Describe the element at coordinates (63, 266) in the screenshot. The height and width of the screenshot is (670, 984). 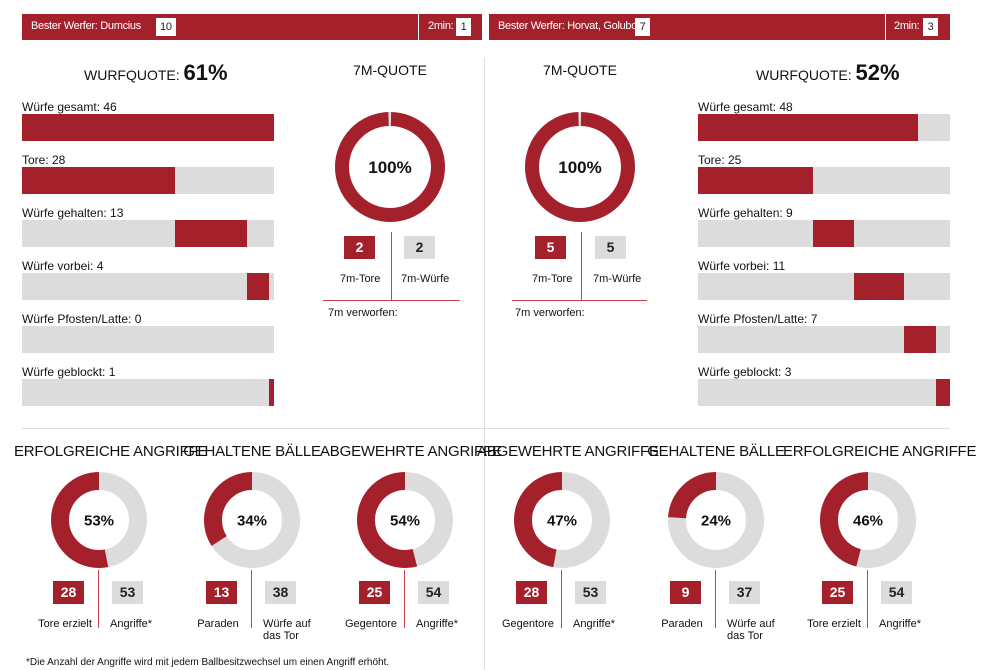
I see `left-bar-label: Würfe vorbei: 4` at that location.